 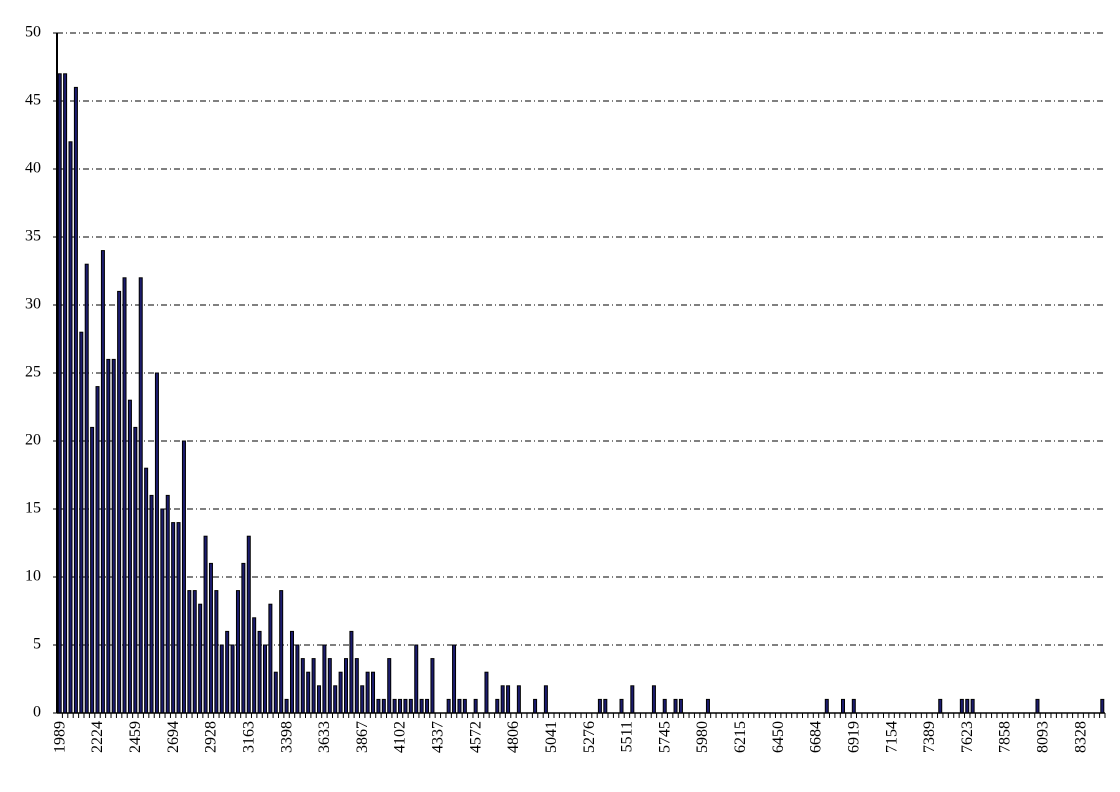 What do you see at coordinates (1005, 737) in the screenshot?
I see `x-tick-label: 7858` at bounding box center [1005, 737].